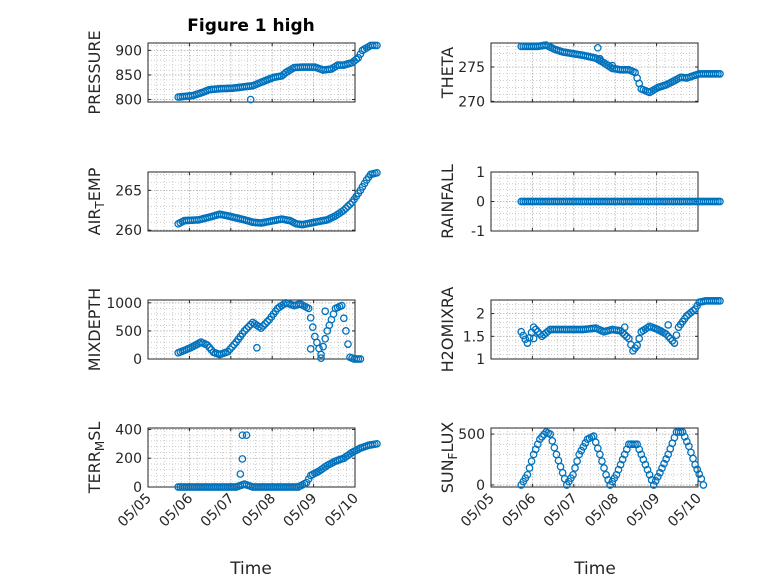 This screenshot has width=778, height=583. I want to click on y-axis-label-main: H2OMIXRA, so click(447, 330).